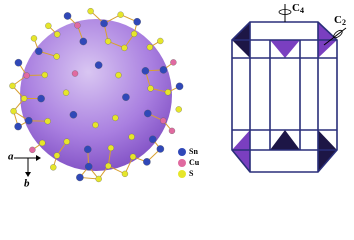 This screenshot has width=354, height=240. What do you see at coordinates (11, 157) in the screenshot?
I see `axis-a-label: a` at bounding box center [11, 157].